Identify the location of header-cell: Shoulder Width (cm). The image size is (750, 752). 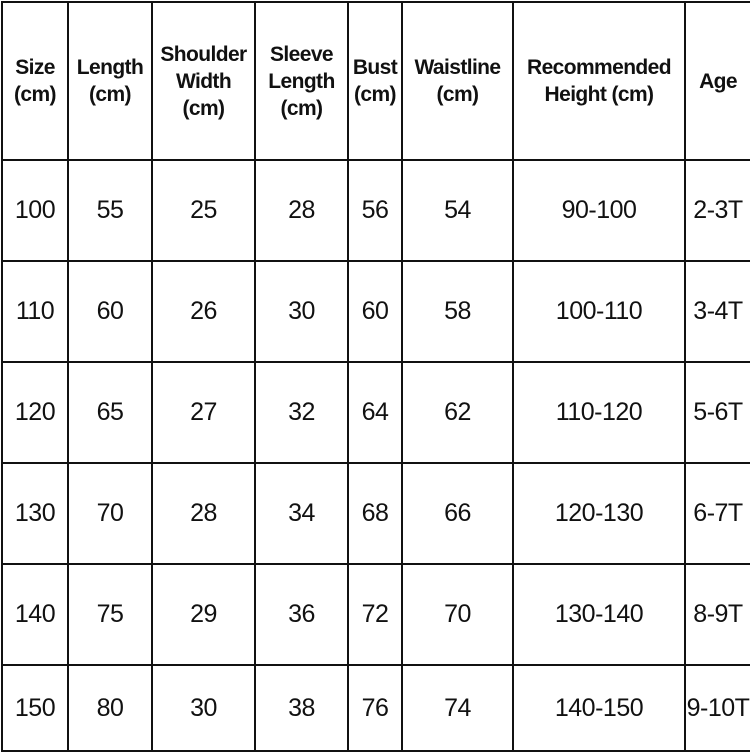
(203, 81).